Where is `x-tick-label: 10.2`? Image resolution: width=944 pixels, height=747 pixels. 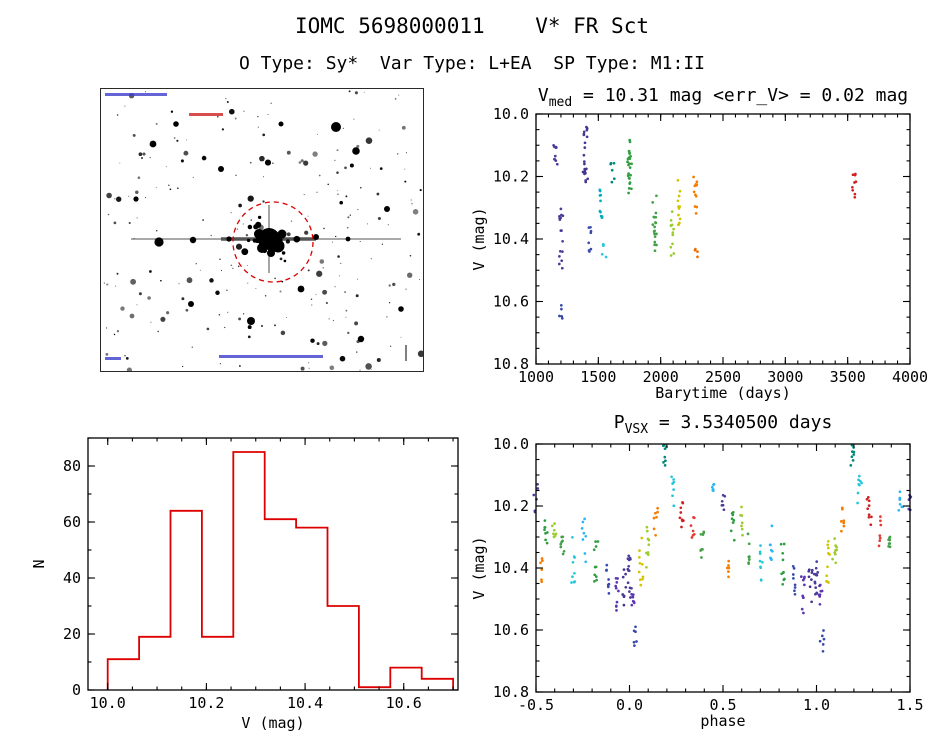
x-tick-label: 10.2 is located at coordinates (206, 703).